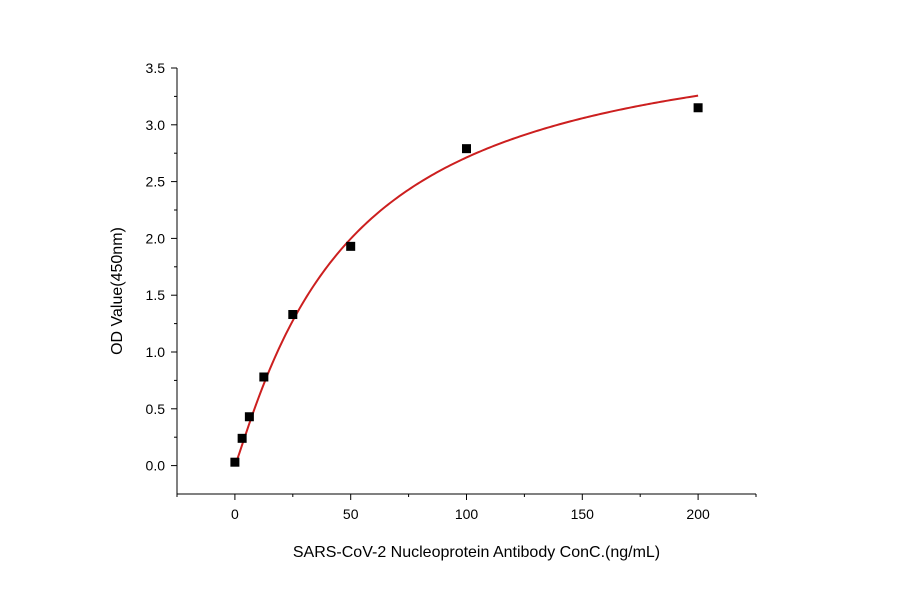 The image size is (900, 599). I want to click on y-tick-label: 1.0, so click(156, 352).